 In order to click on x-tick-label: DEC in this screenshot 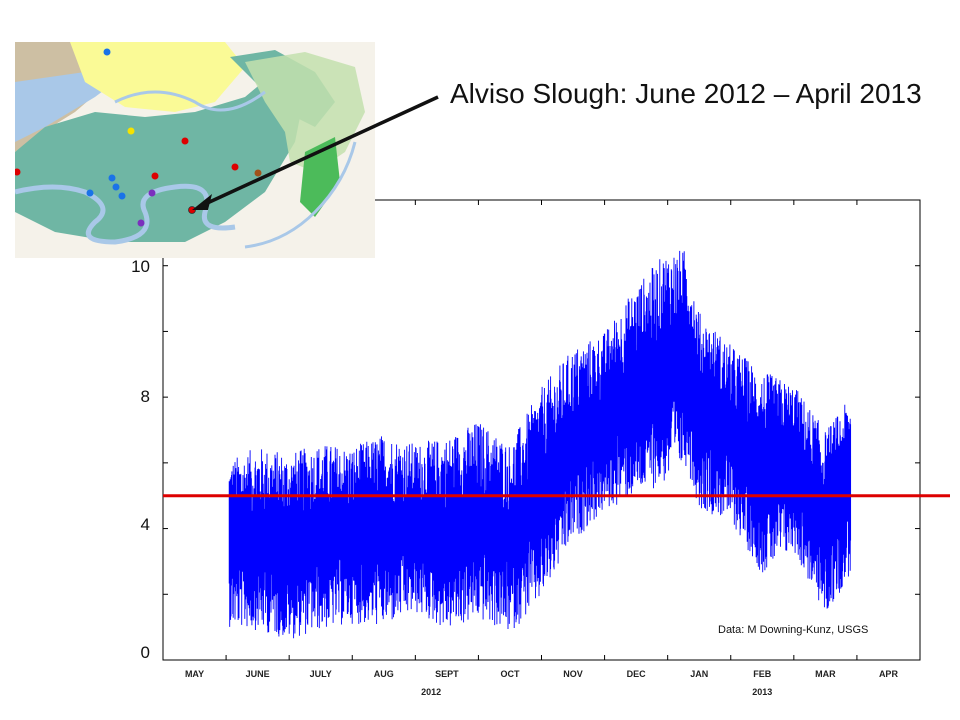, I will do `click(637, 674)`.